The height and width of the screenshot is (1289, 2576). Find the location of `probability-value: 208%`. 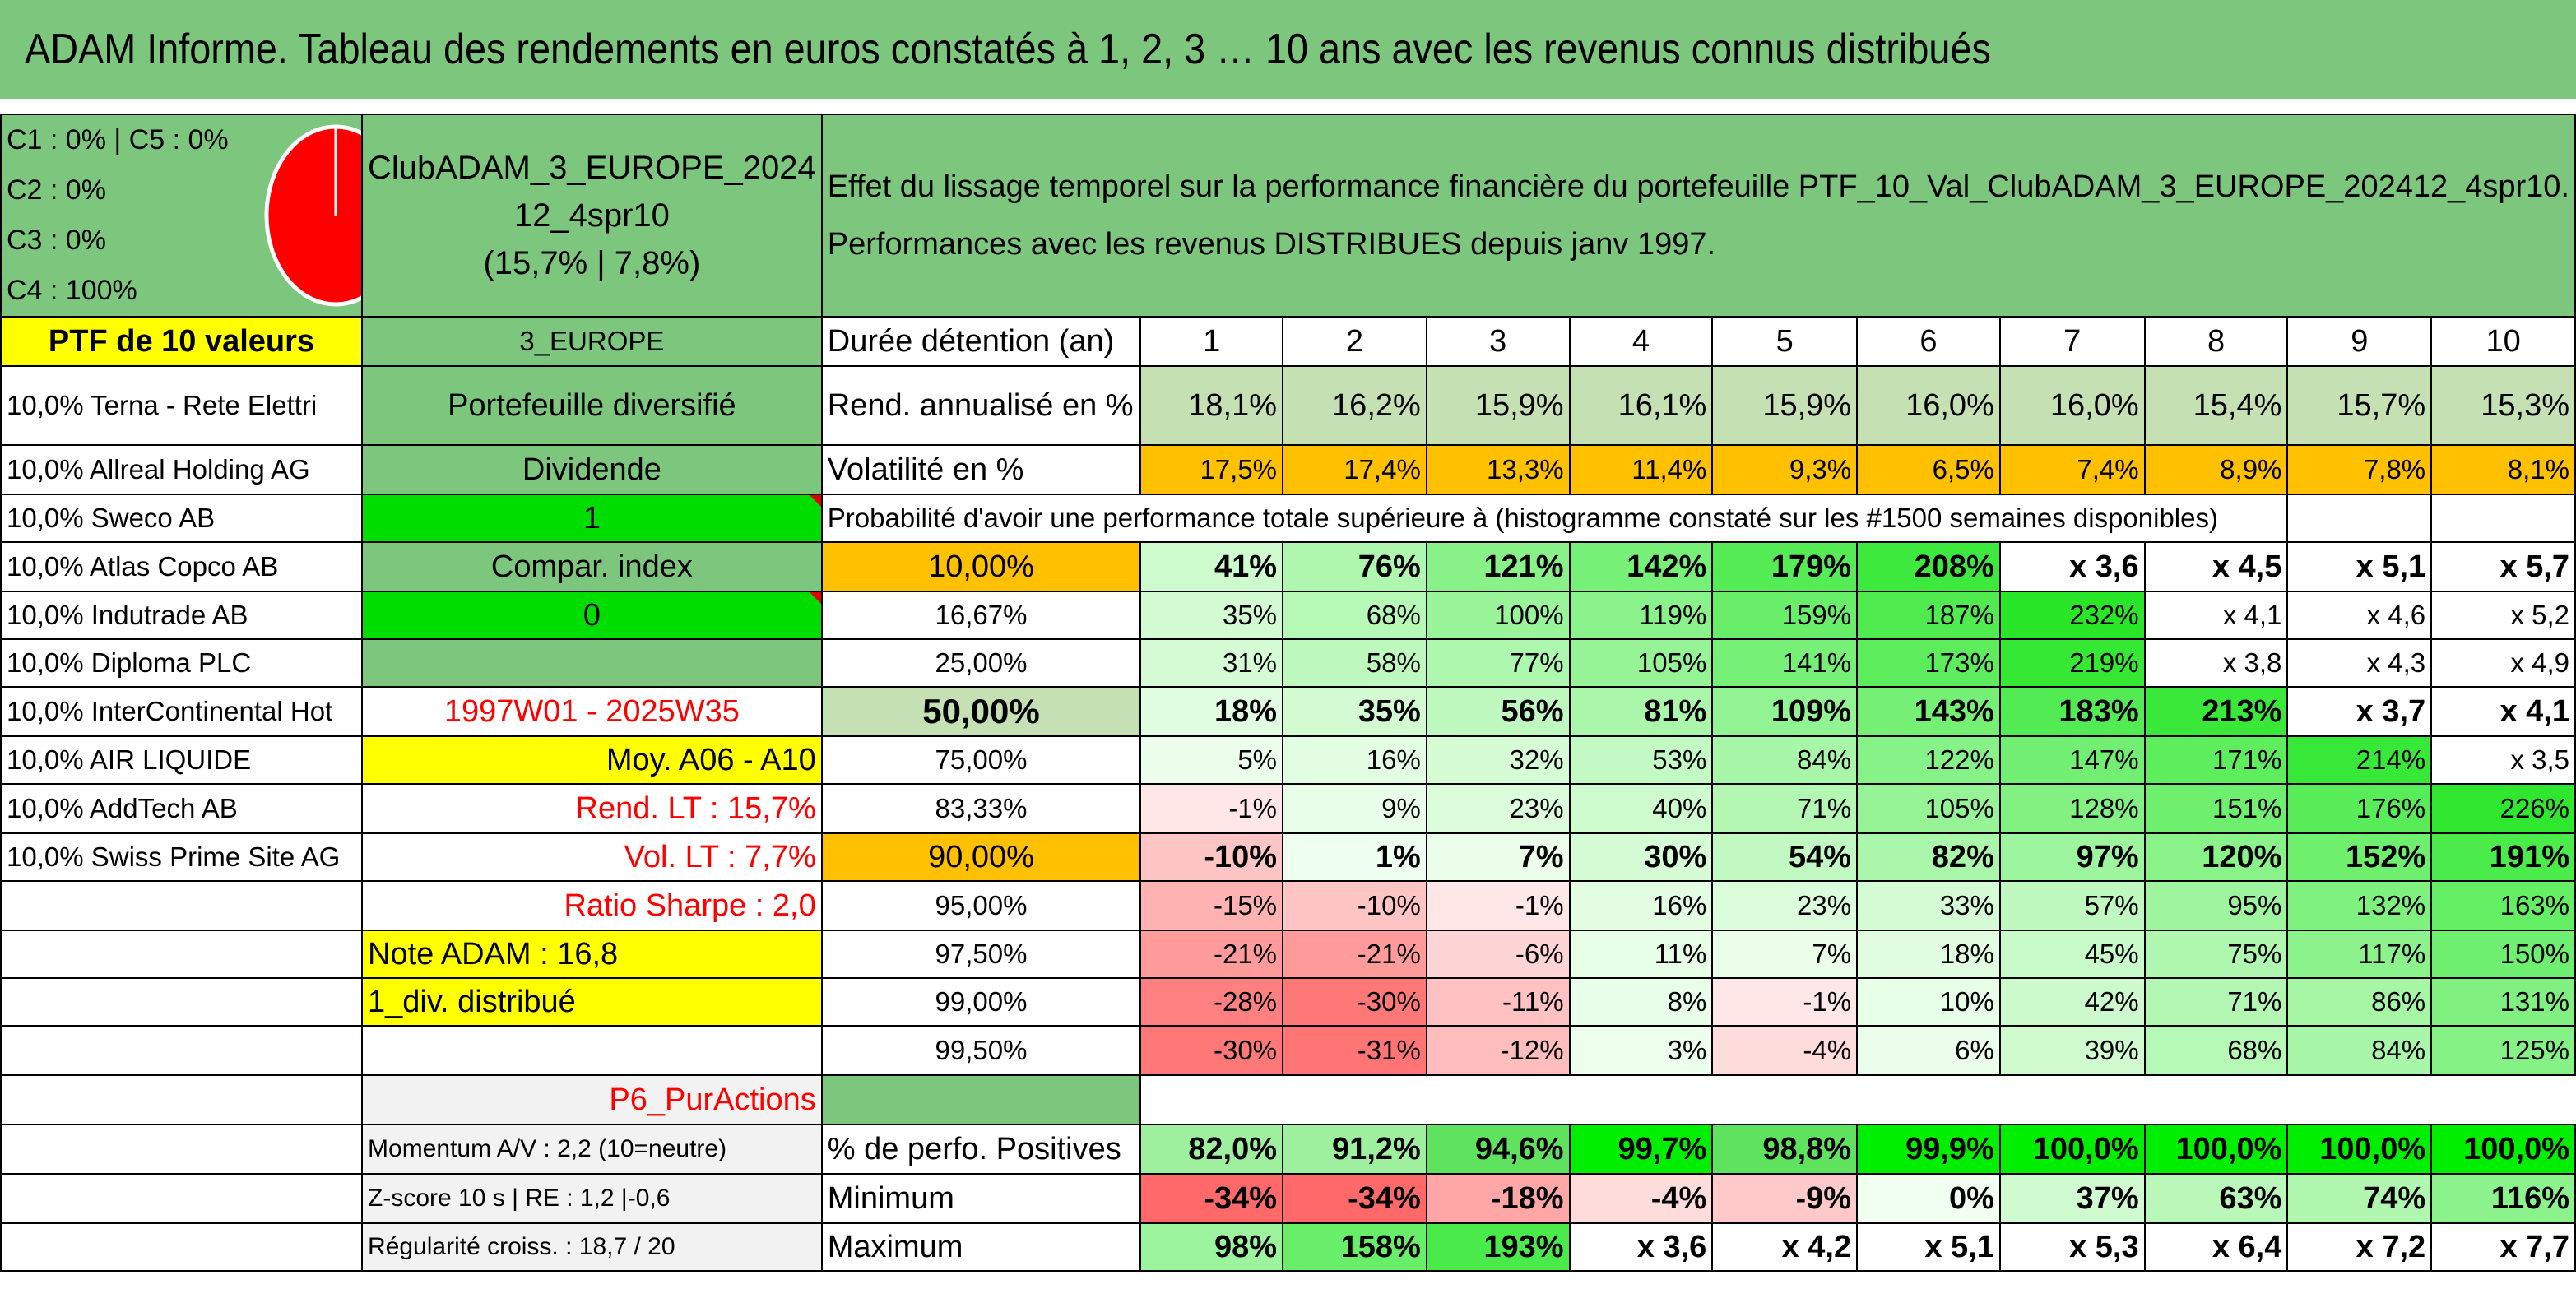

probability-value: 208% is located at coordinates (1929, 566).